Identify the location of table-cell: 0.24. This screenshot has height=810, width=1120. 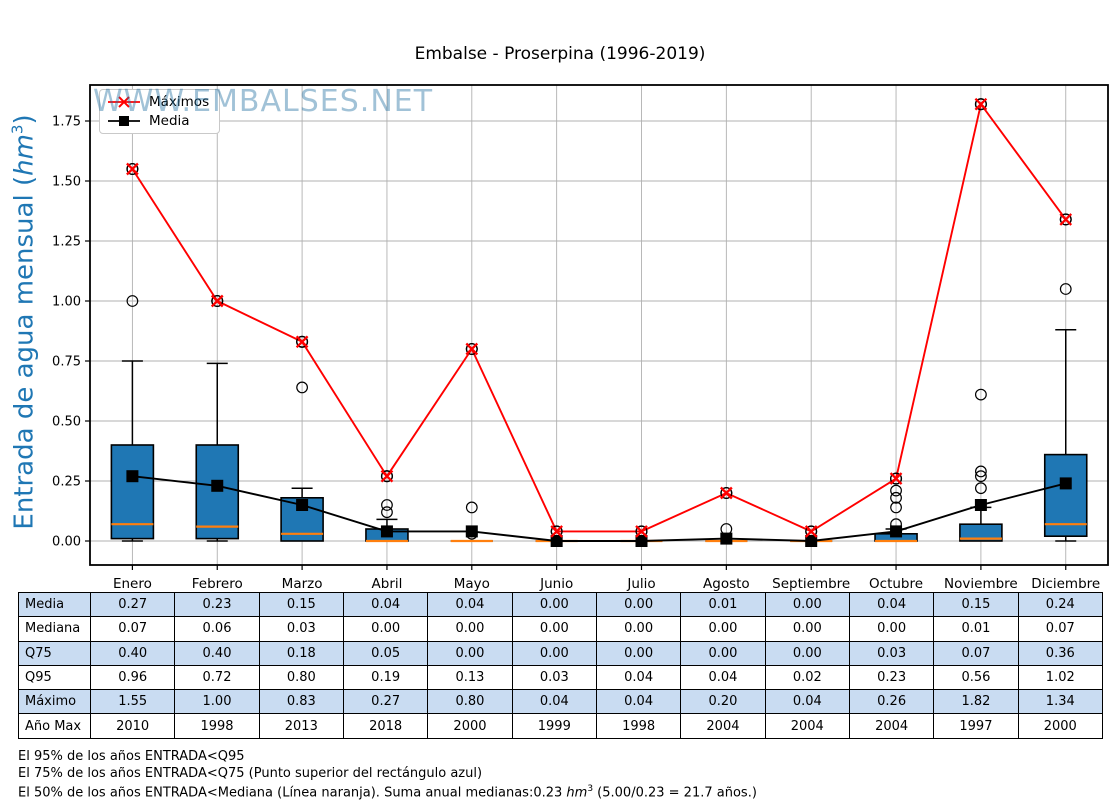
(1060, 604).